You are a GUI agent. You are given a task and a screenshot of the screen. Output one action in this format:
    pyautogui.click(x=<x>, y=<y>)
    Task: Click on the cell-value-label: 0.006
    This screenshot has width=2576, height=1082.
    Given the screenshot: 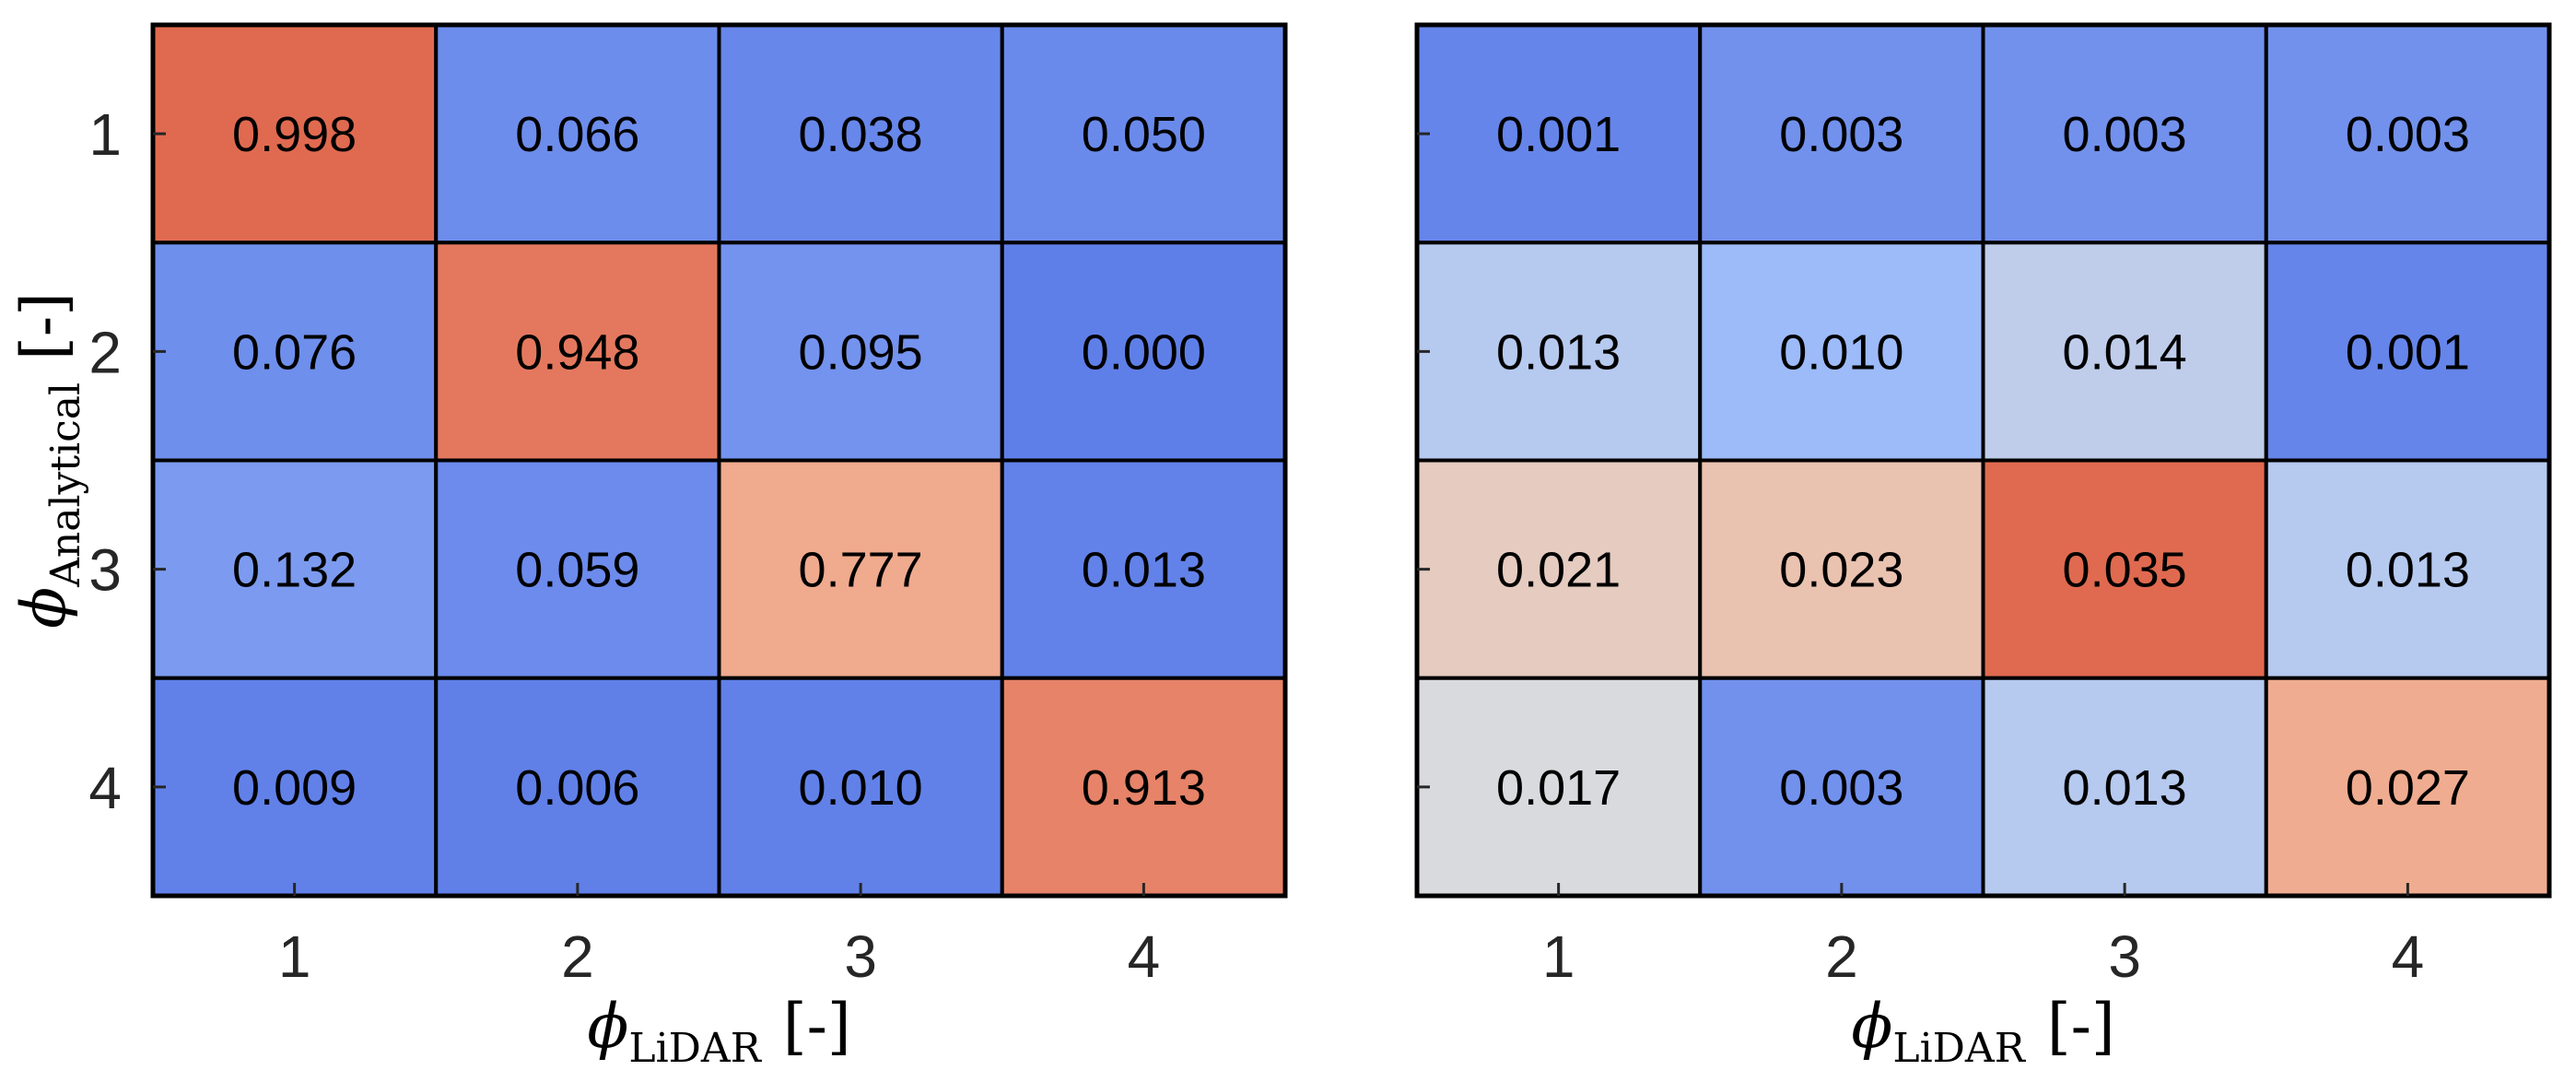 What is the action you would take?
    pyautogui.click(x=577, y=788)
    